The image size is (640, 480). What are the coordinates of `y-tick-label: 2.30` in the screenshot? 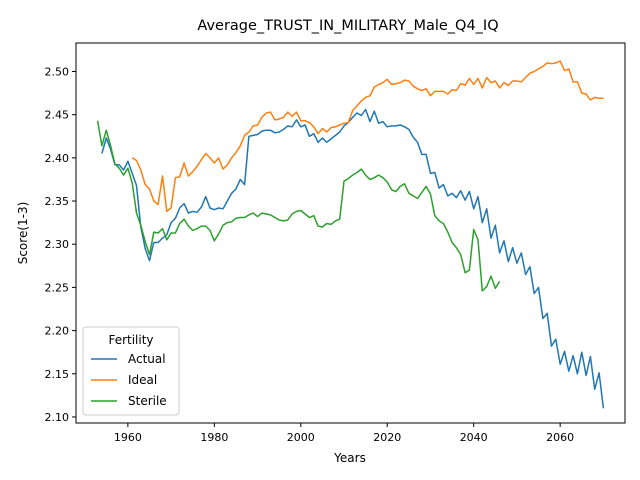 It's located at (57, 244).